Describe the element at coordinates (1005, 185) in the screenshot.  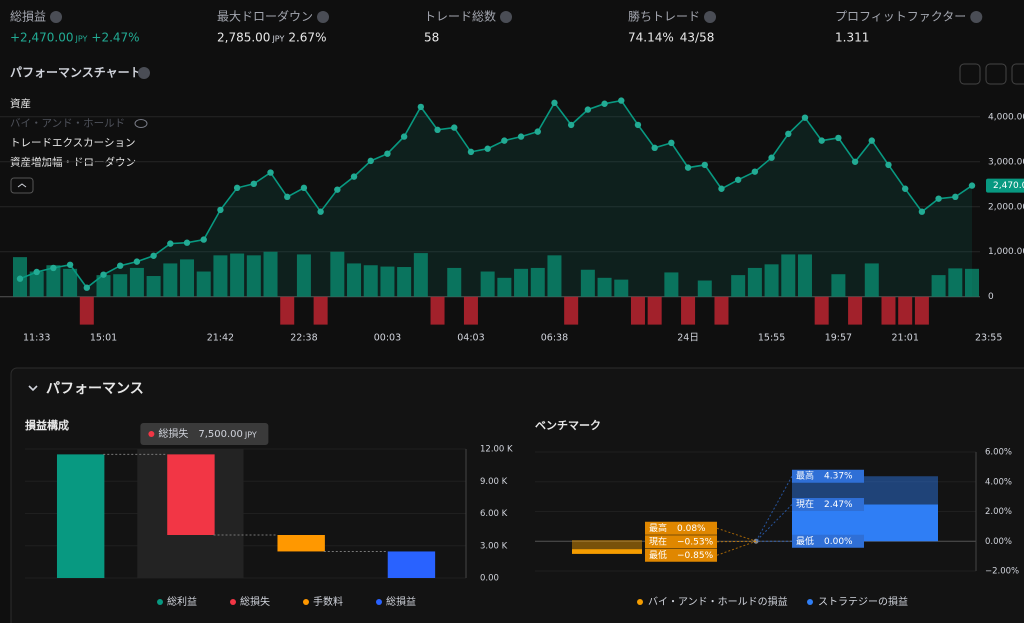
I see `last-value-badge` at that location.